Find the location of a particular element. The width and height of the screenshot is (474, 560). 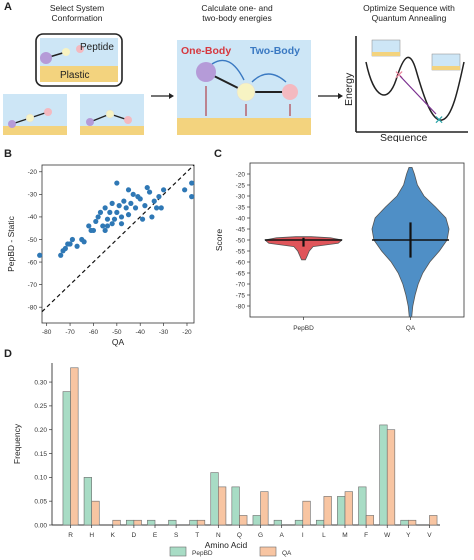

residue-purple-icon is located at coordinates (46, 58).